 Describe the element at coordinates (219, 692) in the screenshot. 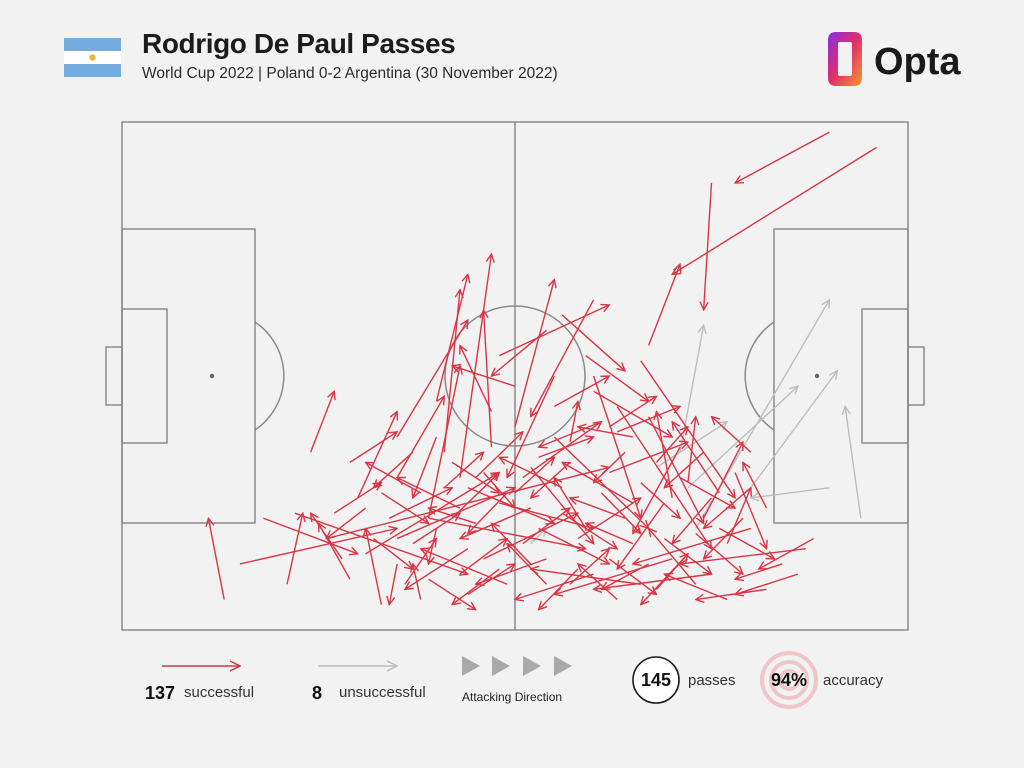

I see `successful-label: successful` at that location.